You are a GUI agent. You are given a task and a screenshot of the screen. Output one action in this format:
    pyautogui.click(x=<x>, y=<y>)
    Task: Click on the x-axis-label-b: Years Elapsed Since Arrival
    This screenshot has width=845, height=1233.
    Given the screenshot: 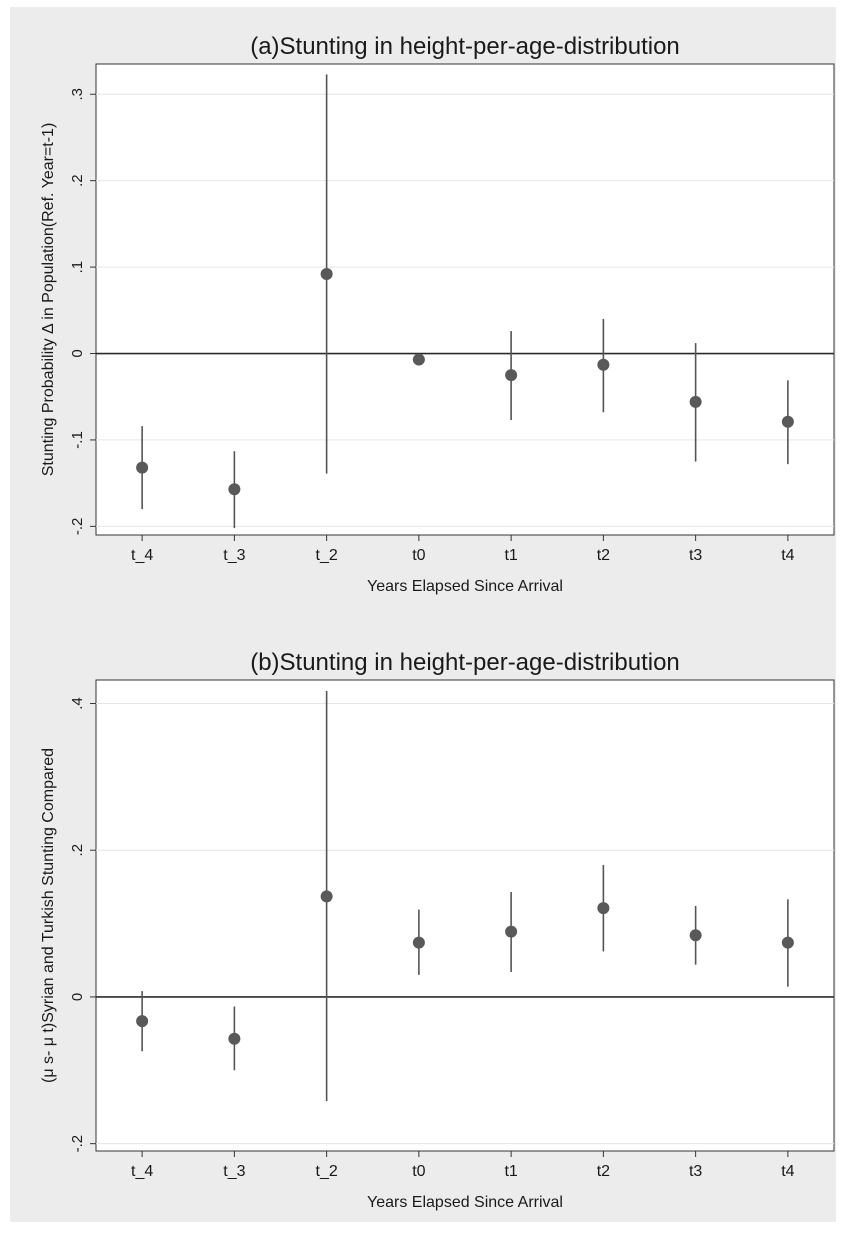 What is the action you would take?
    pyautogui.click(x=465, y=1202)
    